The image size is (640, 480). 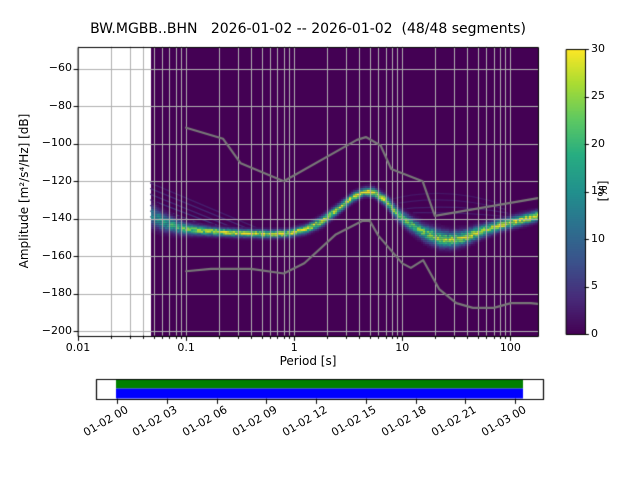 What do you see at coordinates (186, 347) in the screenshot?
I see `x-tick-label: 0.1` at bounding box center [186, 347].